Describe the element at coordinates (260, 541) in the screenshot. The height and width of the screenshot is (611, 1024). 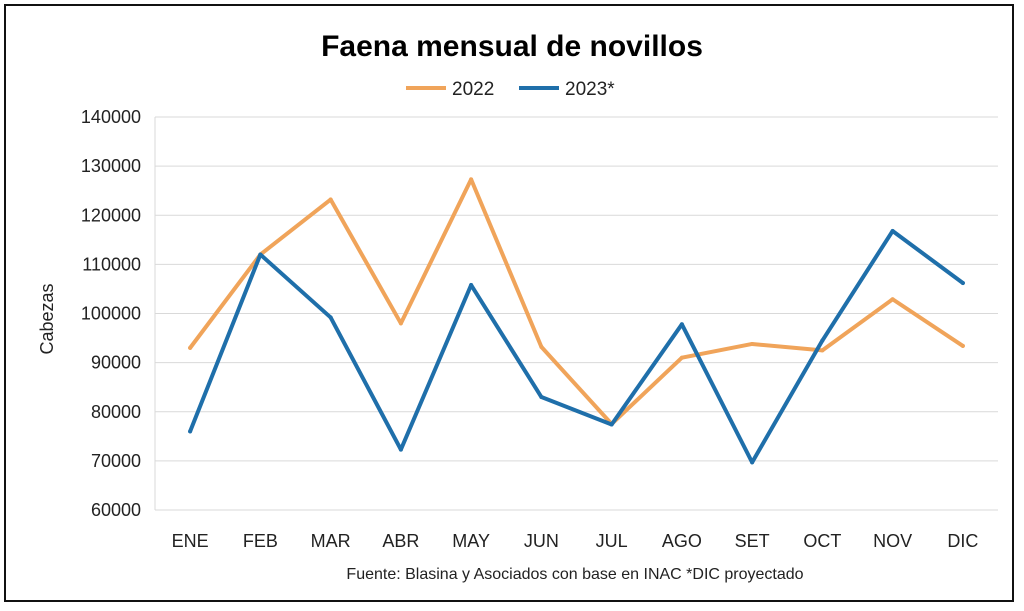
I see `x-tick-label-feb: FEB` at that location.